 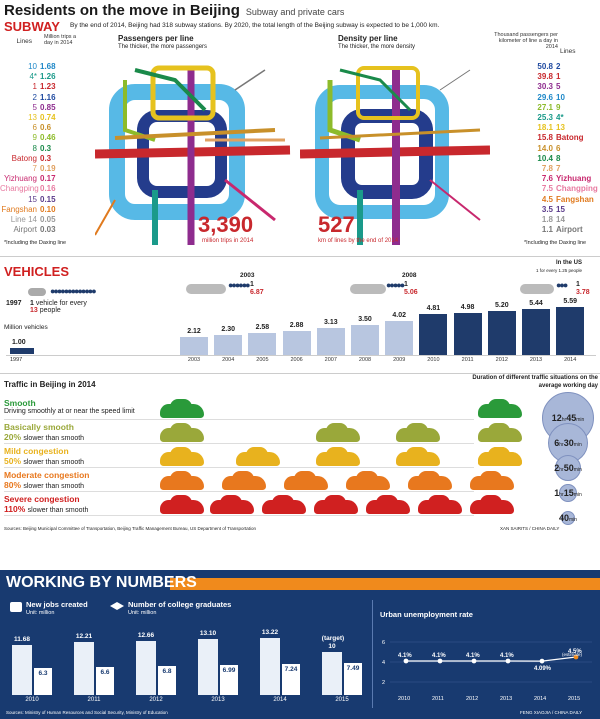 I want to click on table-row: 39.8 1, so click(x=561, y=77).